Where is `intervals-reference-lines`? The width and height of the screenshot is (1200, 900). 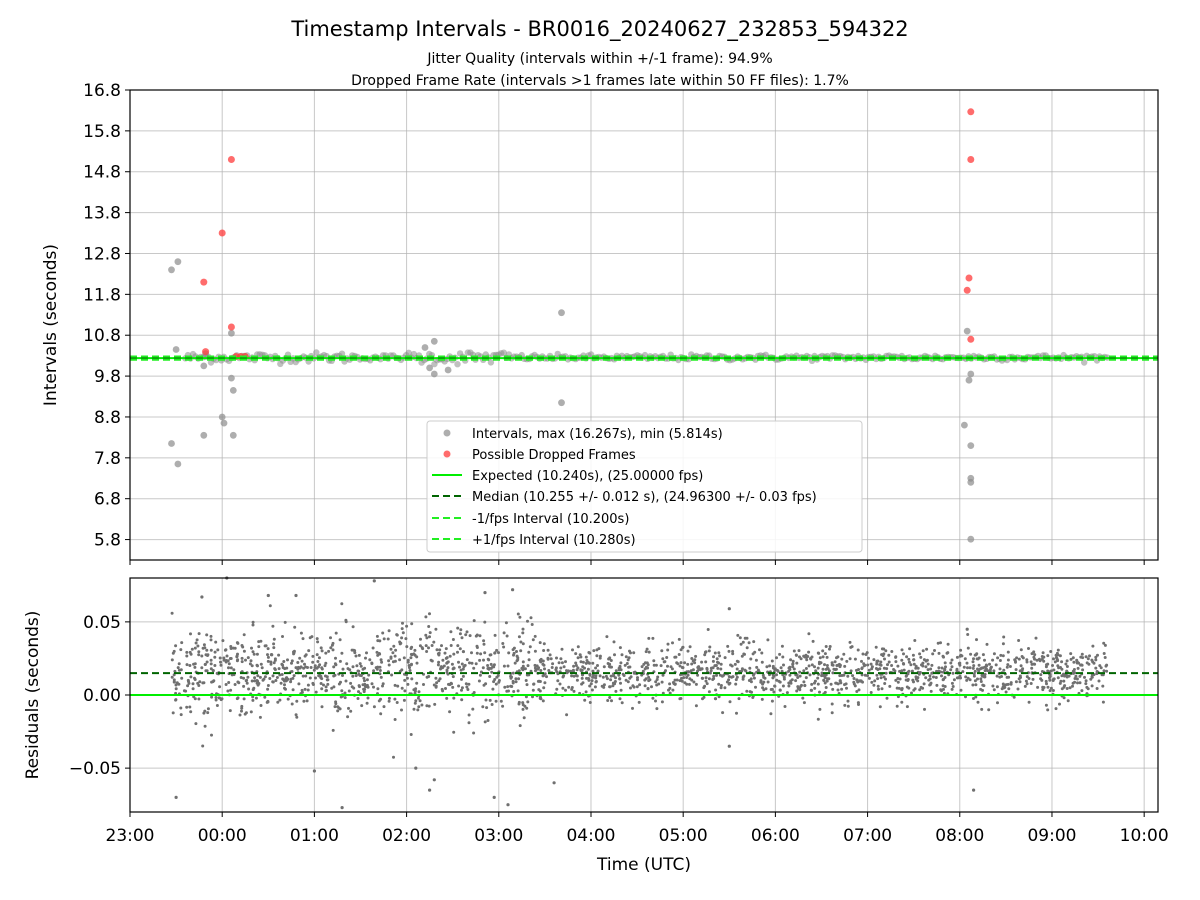
intervals-reference-lines is located at coordinates (644, 358).